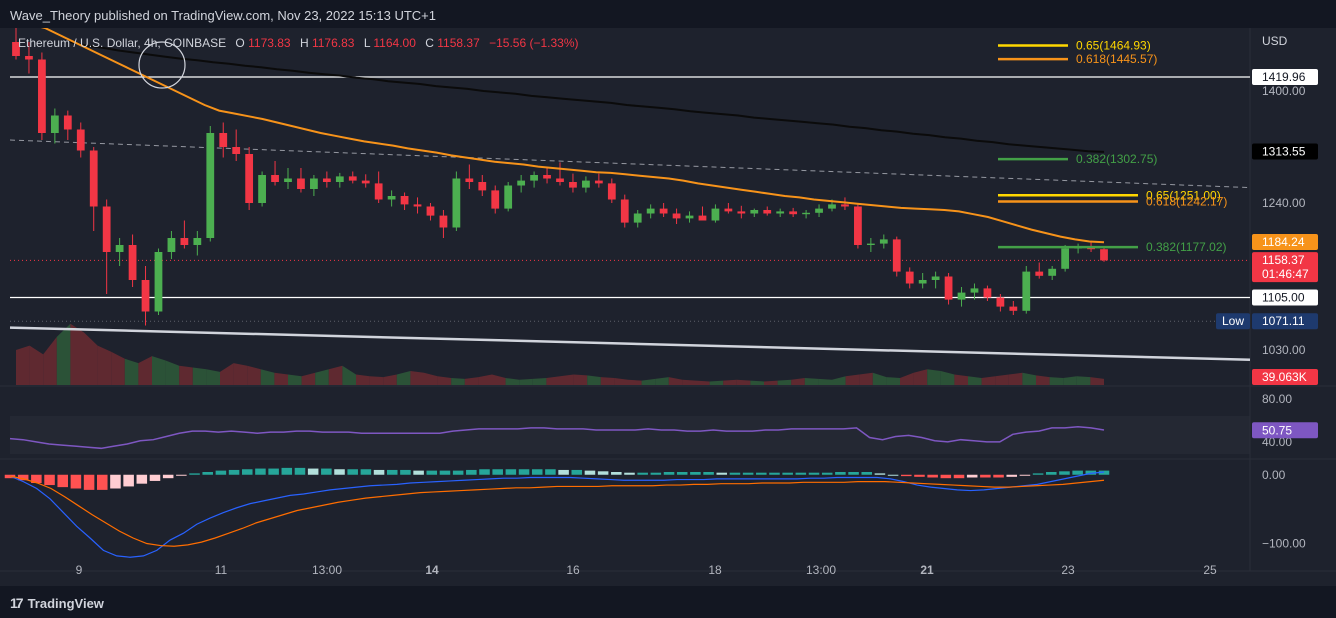  What do you see at coordinates (1283, 260) in the screenshot?
I see `price-tag-label-3: 1158.37` at bounding box center [1283, 260].